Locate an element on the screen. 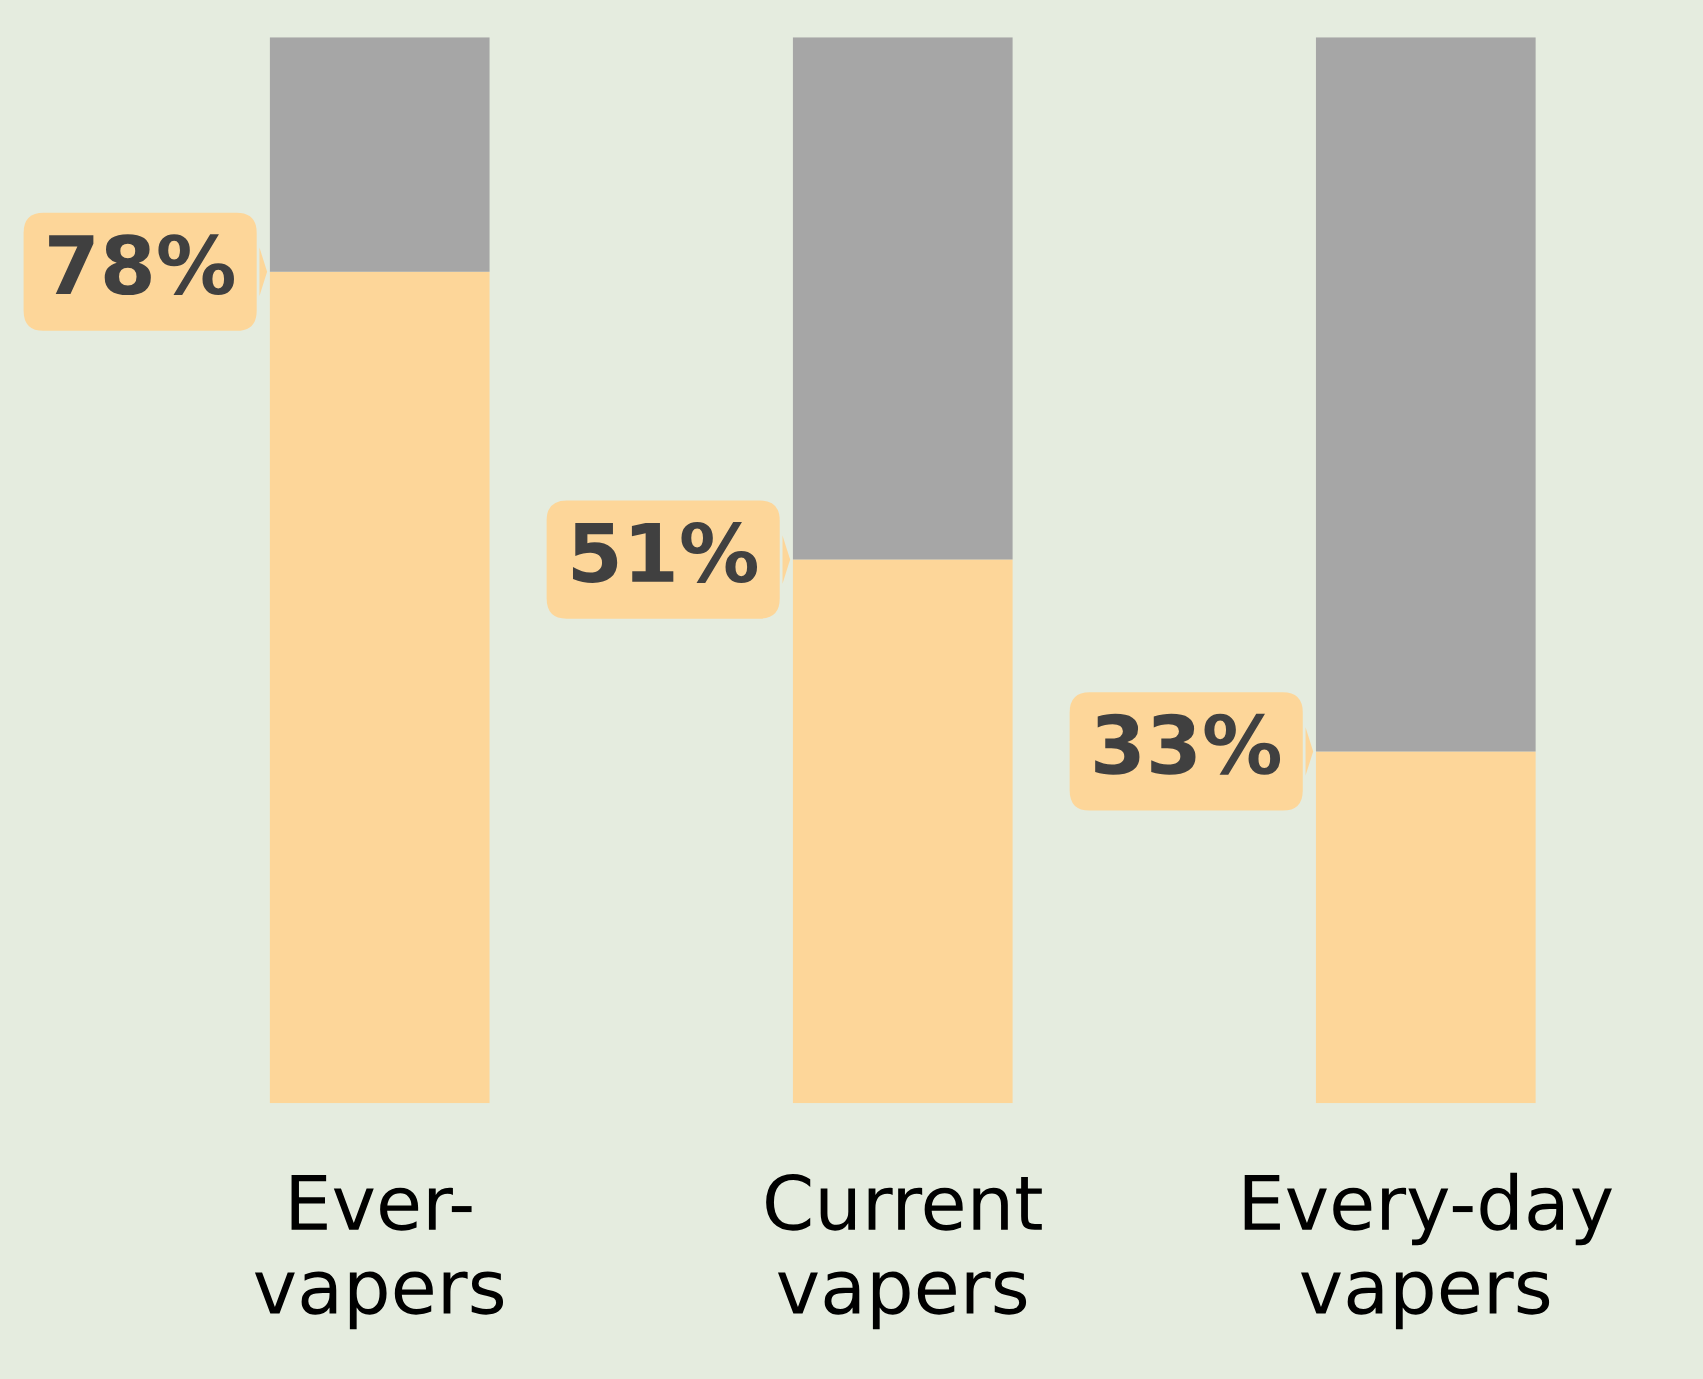  x-tick-label: Current vapers is located at coordinates (904, 1251).